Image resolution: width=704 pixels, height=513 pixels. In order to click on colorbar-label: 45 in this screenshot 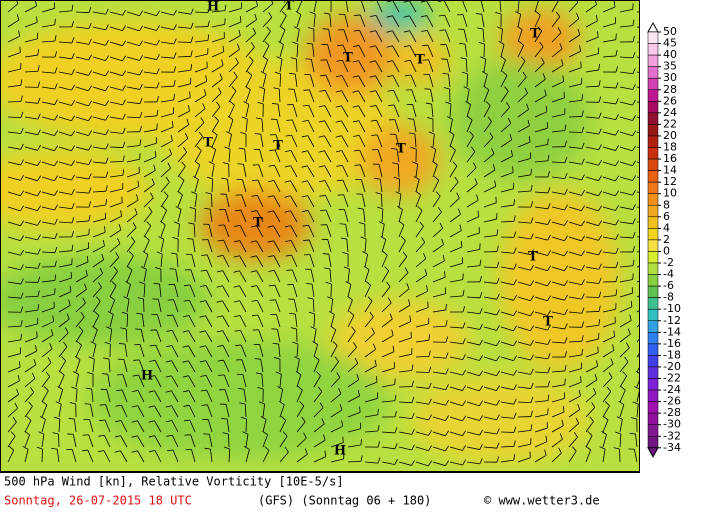, I will do `click(670, 43)`.